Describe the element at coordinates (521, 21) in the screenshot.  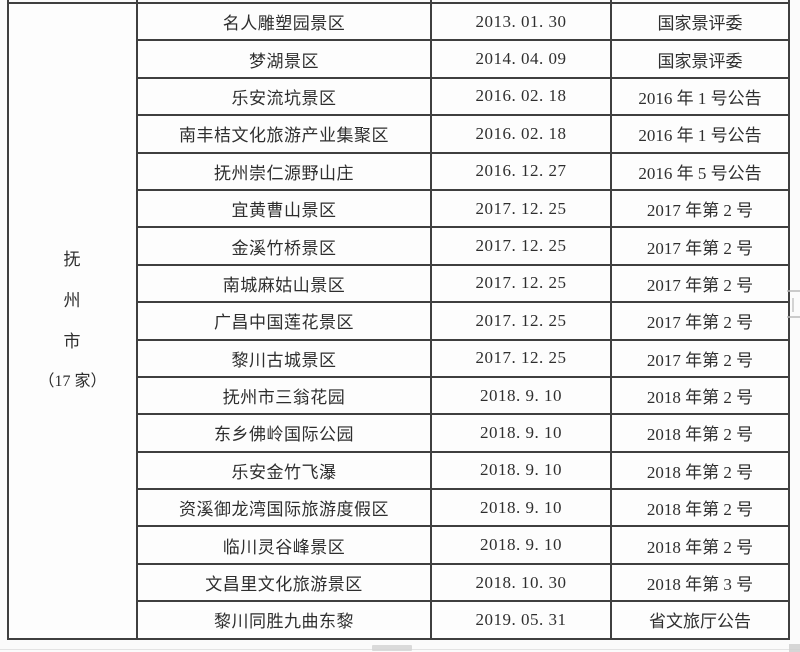
I see `approval-date-cell: 2013. 01. 30` at that location.